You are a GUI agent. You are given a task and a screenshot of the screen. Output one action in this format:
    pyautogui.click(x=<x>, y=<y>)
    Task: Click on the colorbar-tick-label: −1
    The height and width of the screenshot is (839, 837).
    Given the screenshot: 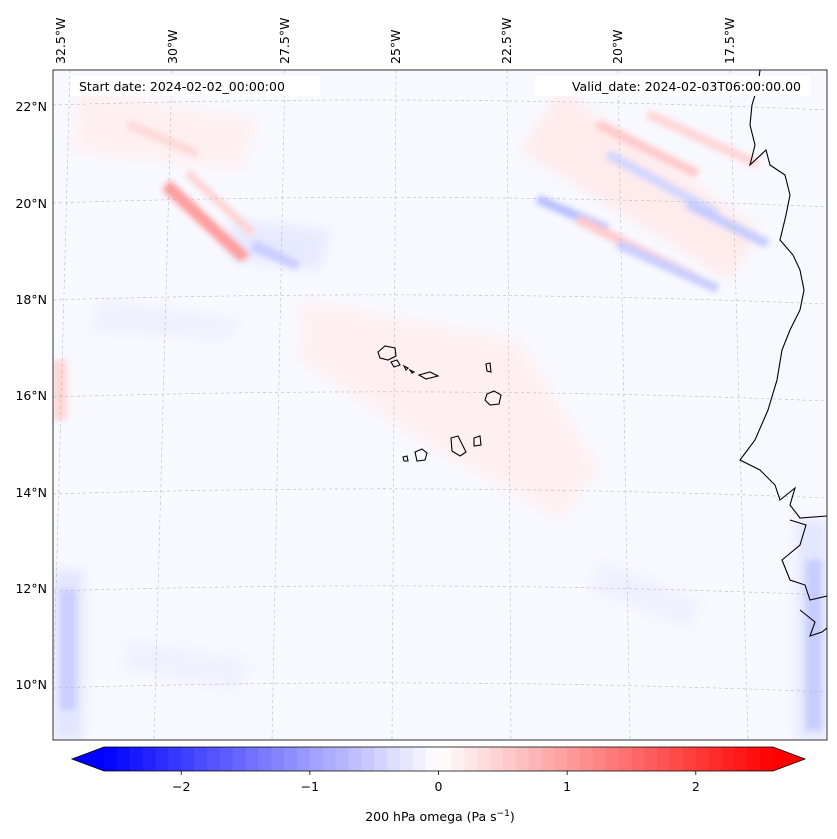 What is the action you would take?
    pyautogui.click(x=310, y=786)
    